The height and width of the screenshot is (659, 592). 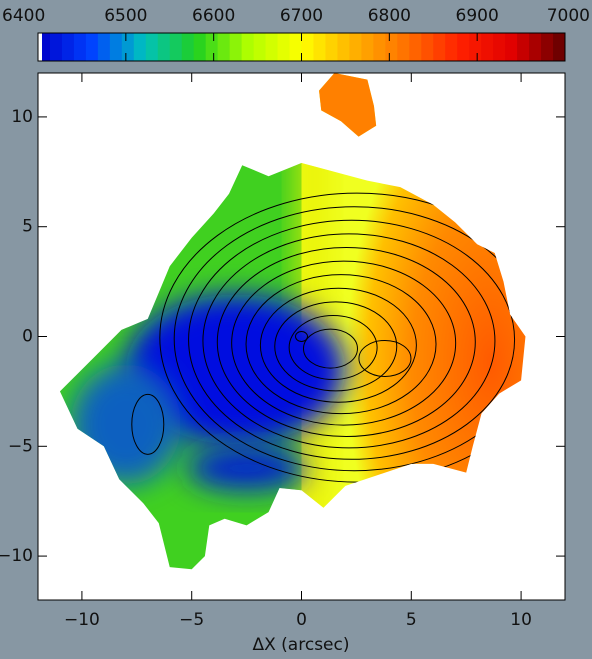 What do you see at coordinates (23, 16) in the screenshot?
I see `colorbar-tick-label: 6400` at bounding box center [23, 16].